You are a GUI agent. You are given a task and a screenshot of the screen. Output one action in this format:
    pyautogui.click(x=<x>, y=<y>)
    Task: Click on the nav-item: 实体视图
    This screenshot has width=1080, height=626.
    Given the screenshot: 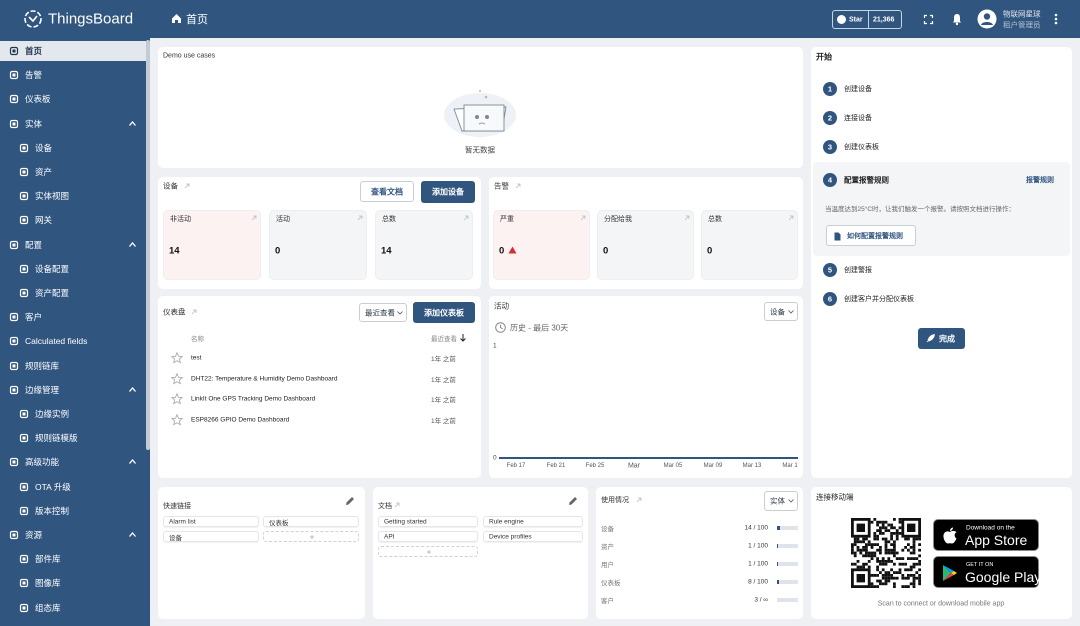 What is the action you would take?
    pyautogui.click(x=73, y=196)
    